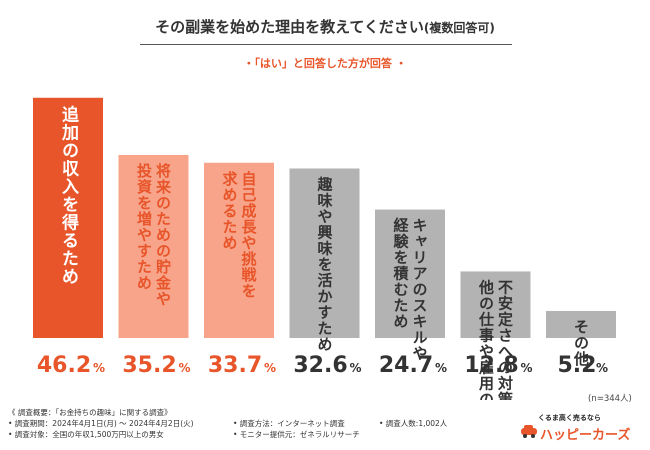 Image resolution: width=650 pixels, height=450 pixels. What do you see at coordinates (296, 429) in the screenshot?
I see `survey-notes-2: • 調査方法：インターネット調査 • モニター提供元：ゼネラルリサーチ` at bounding box center [296, 429].